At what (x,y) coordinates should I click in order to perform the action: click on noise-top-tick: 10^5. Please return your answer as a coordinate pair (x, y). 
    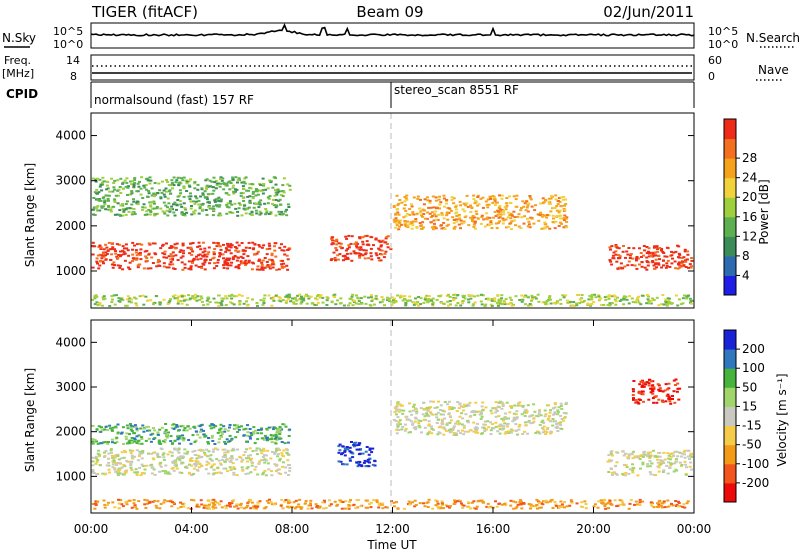
    Looking at the image, I should click on (68, 31).